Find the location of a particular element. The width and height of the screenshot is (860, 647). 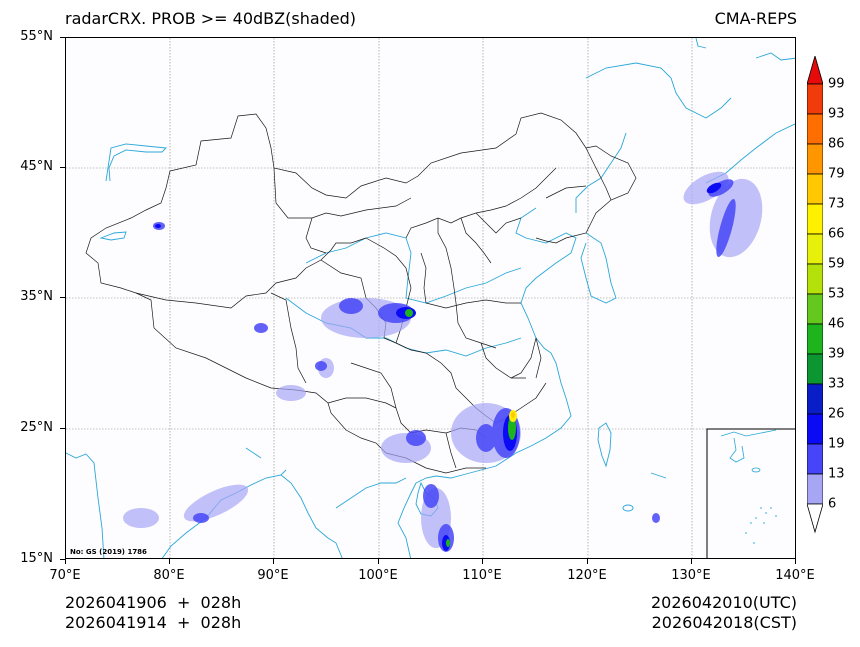

lat-label-25: 25°N is located at coordinates (36, 427).